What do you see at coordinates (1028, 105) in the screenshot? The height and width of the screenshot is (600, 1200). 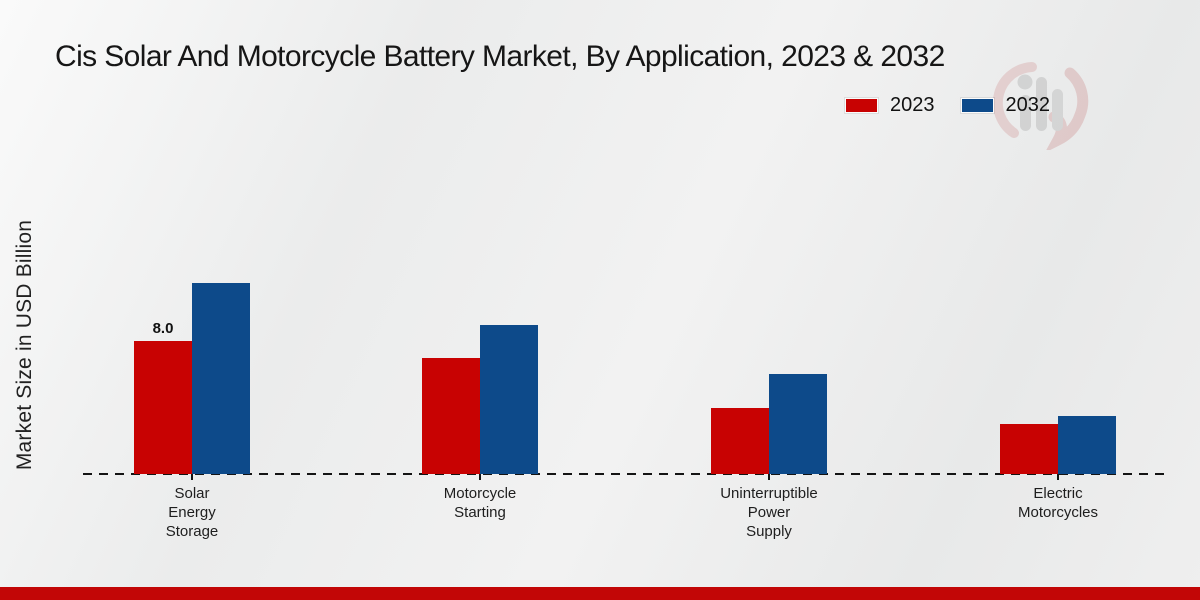 I see `legend-label: 2032` at bounding box center [1028, 105].